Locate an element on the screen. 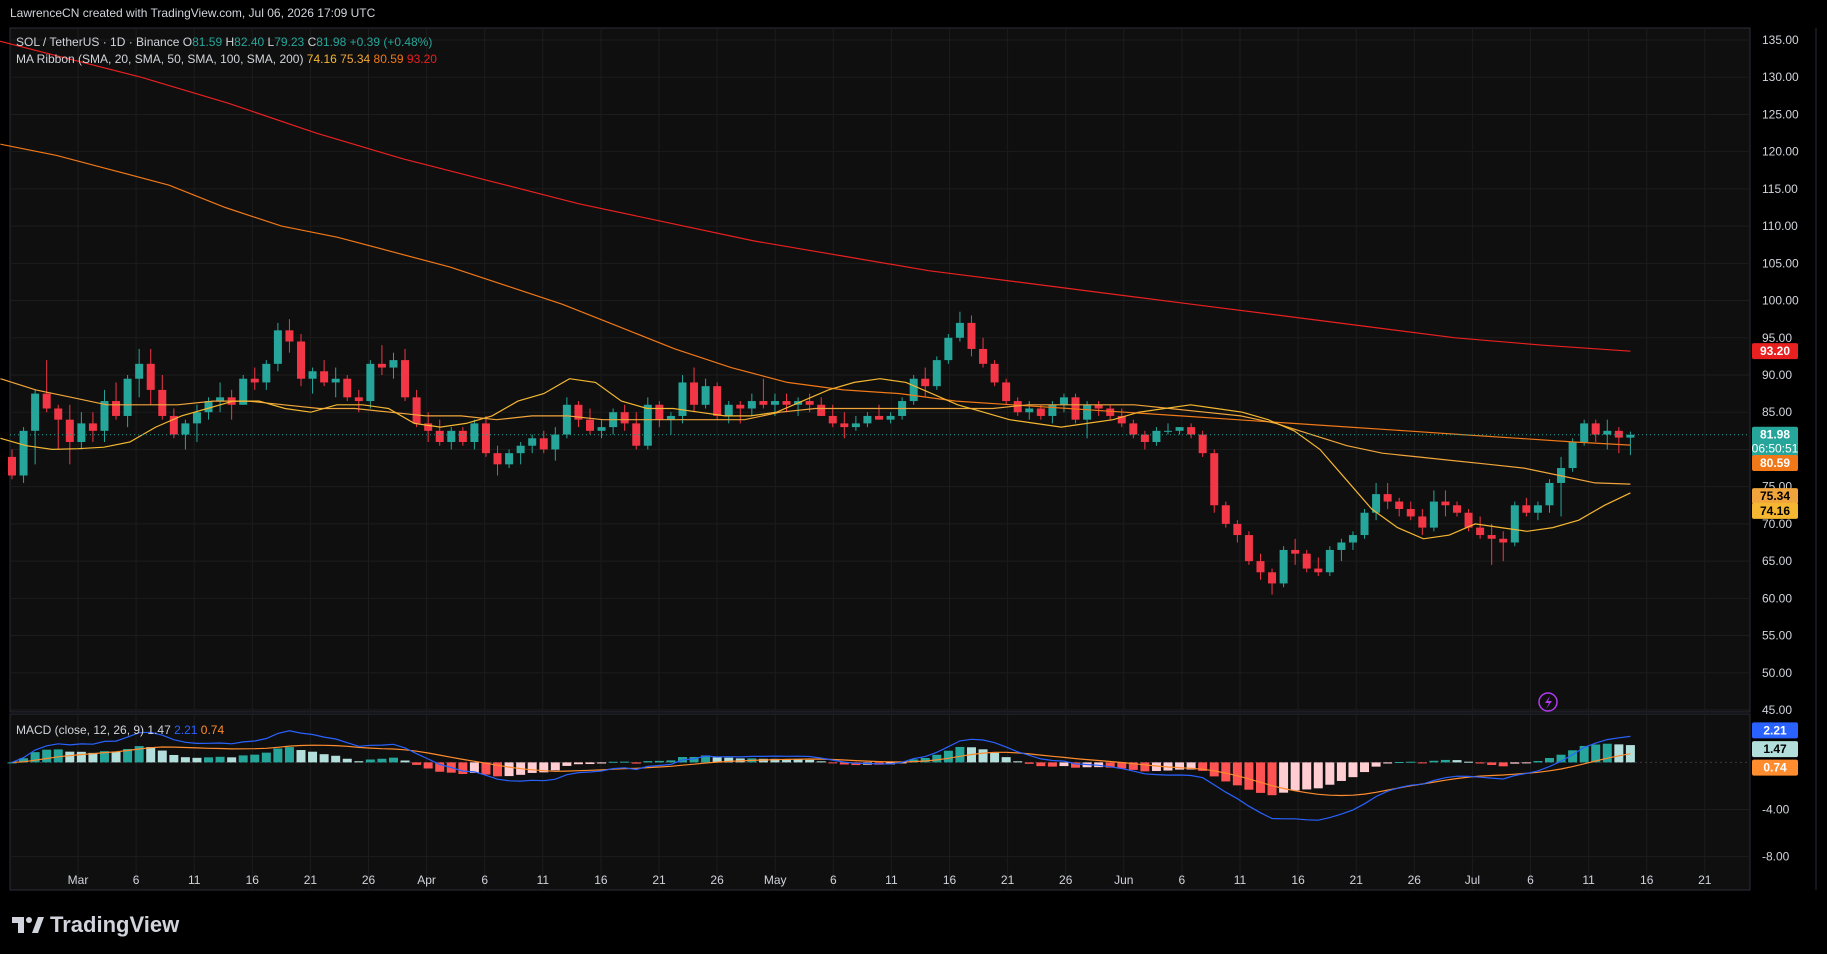 The width and height of the screenshot is (1827, 954). lightning-icon is located at coordinates (1548, 702).